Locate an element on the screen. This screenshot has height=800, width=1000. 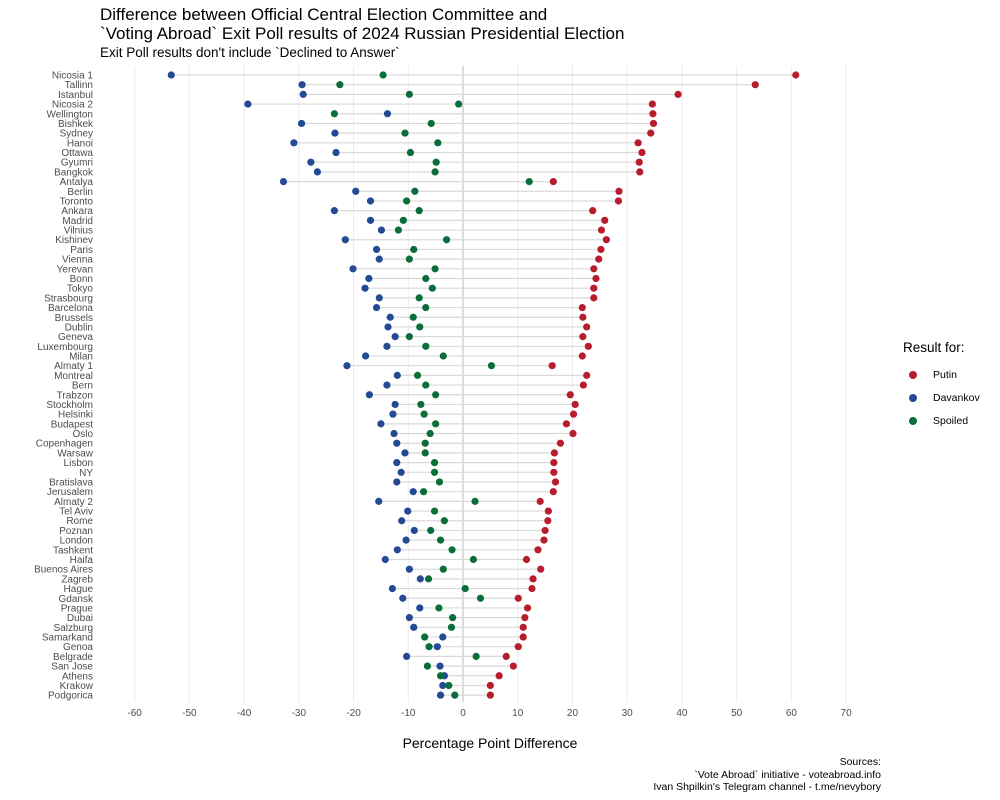
x-tick-label: 30 is located at coordinates (628, 713).